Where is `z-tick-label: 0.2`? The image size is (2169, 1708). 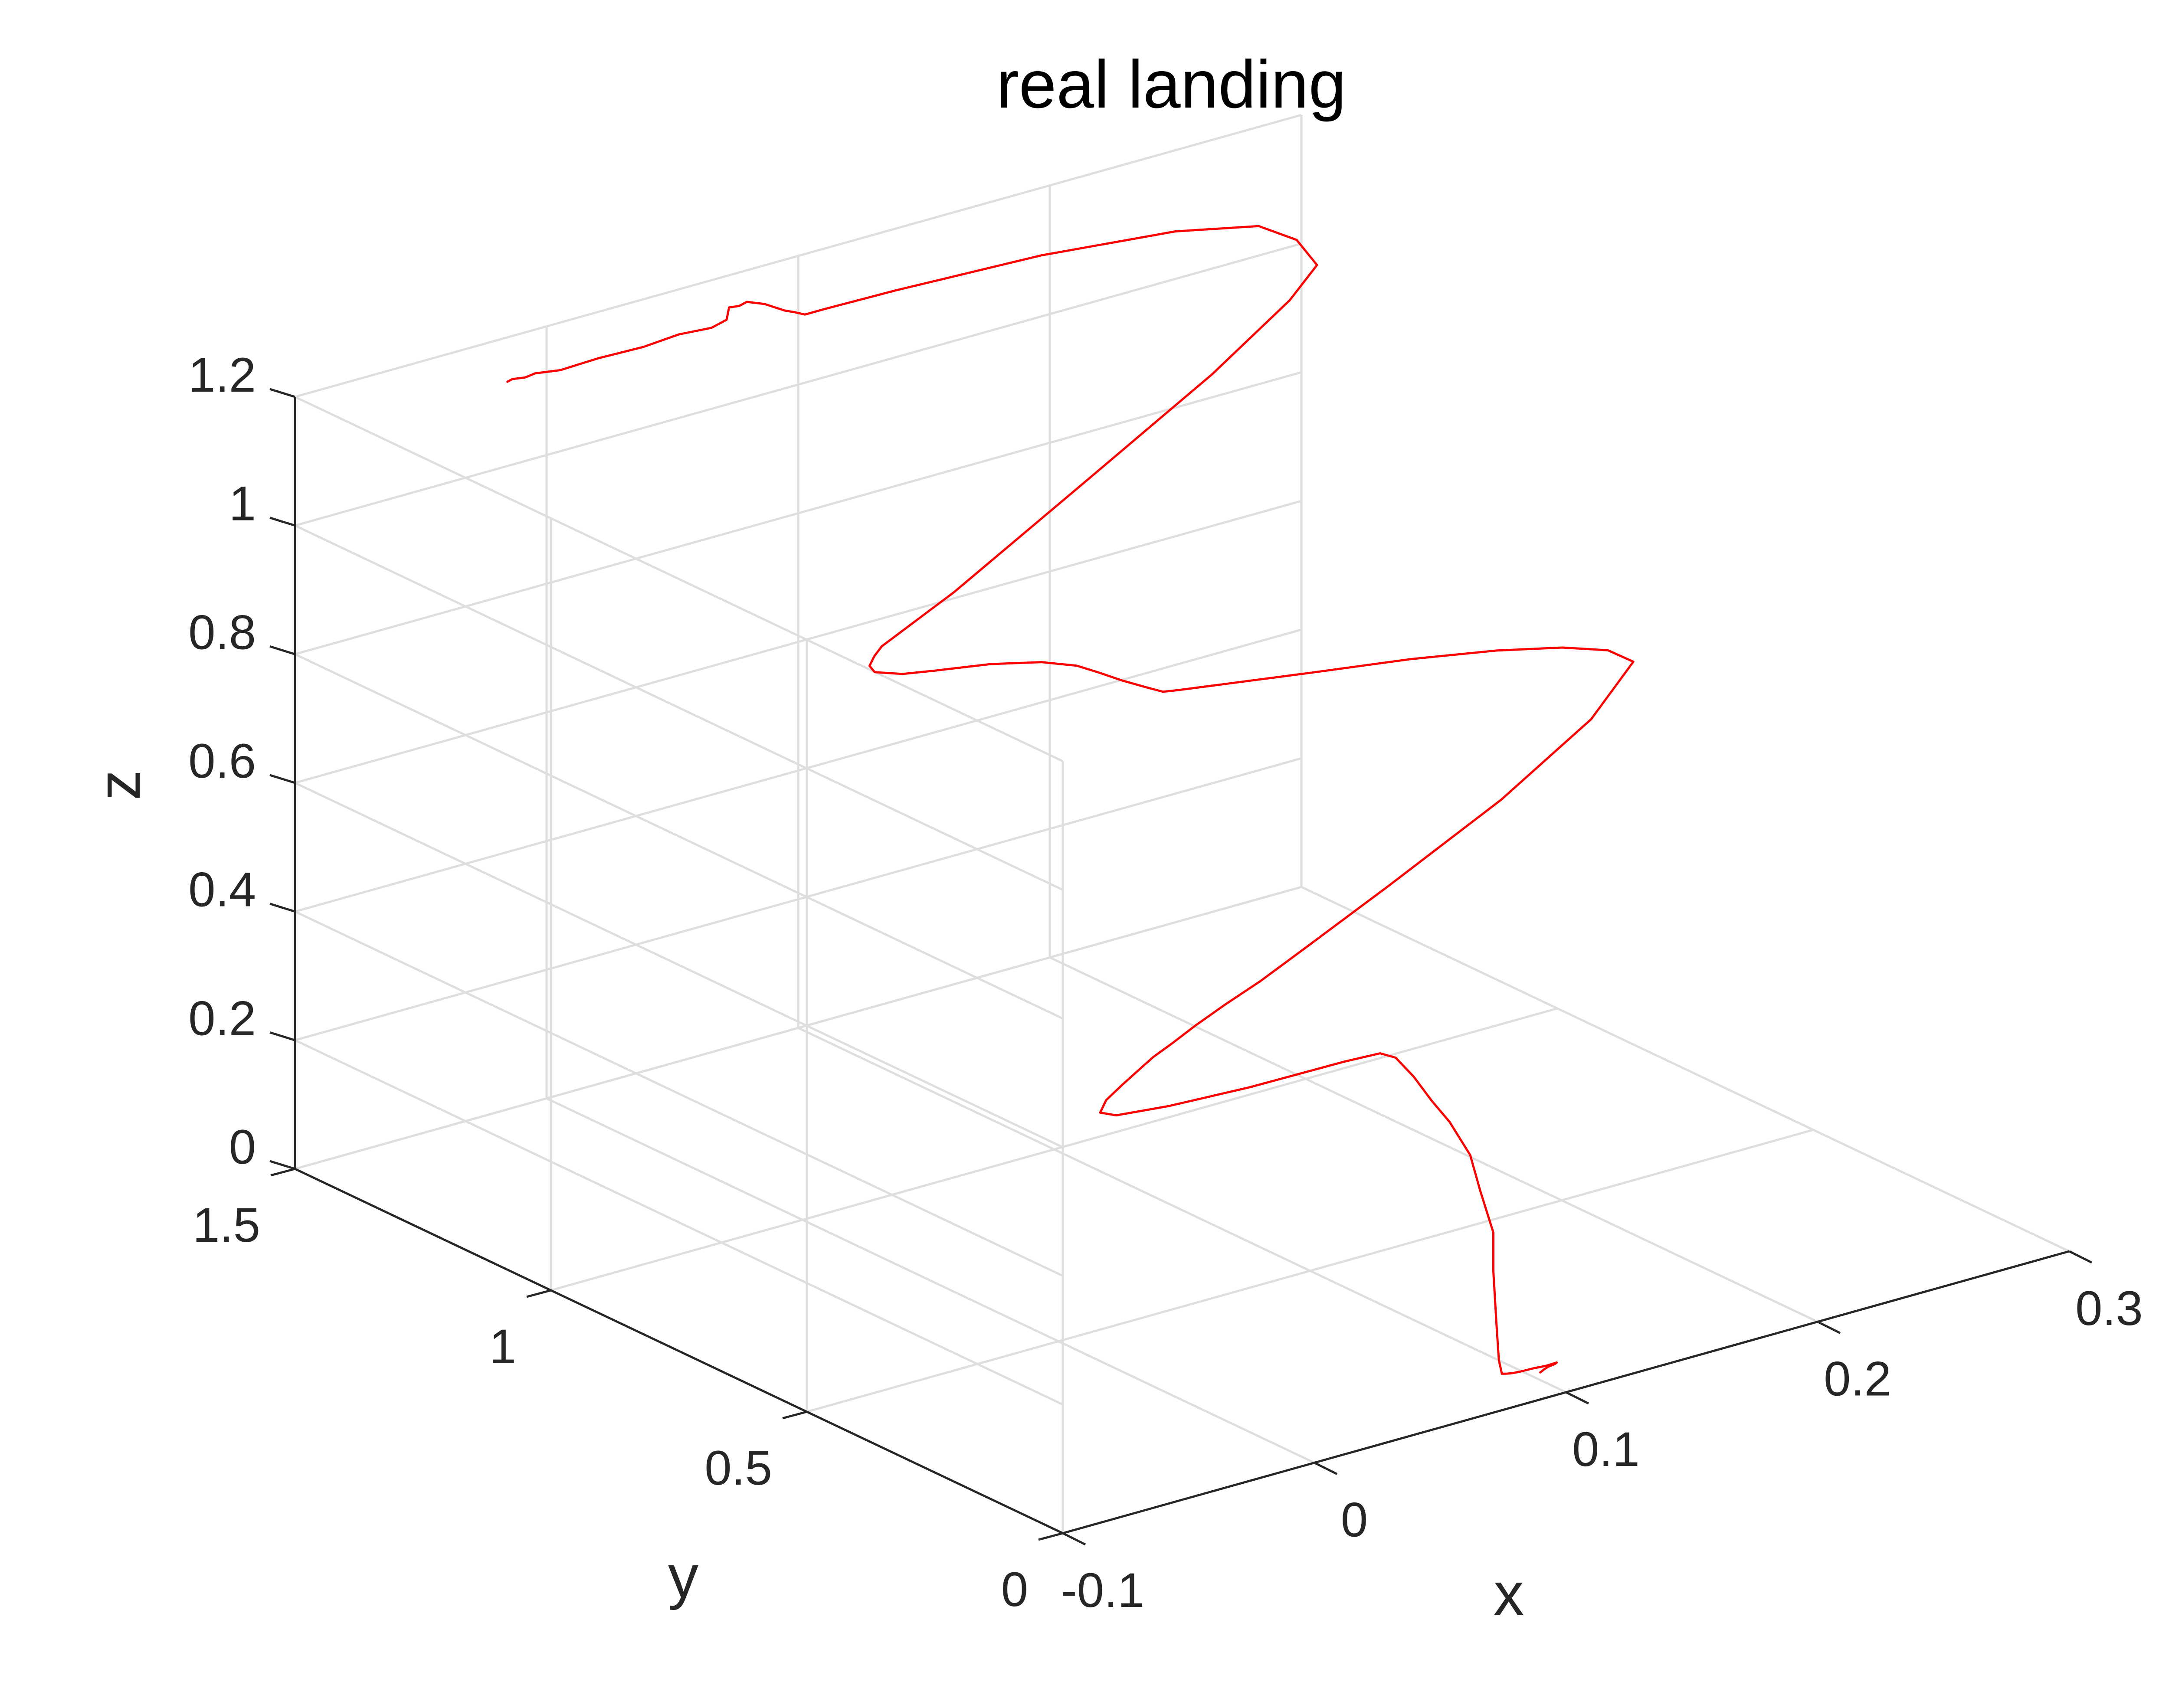
z-tick-label: 0.2 is located at coordinates (222, 1018).